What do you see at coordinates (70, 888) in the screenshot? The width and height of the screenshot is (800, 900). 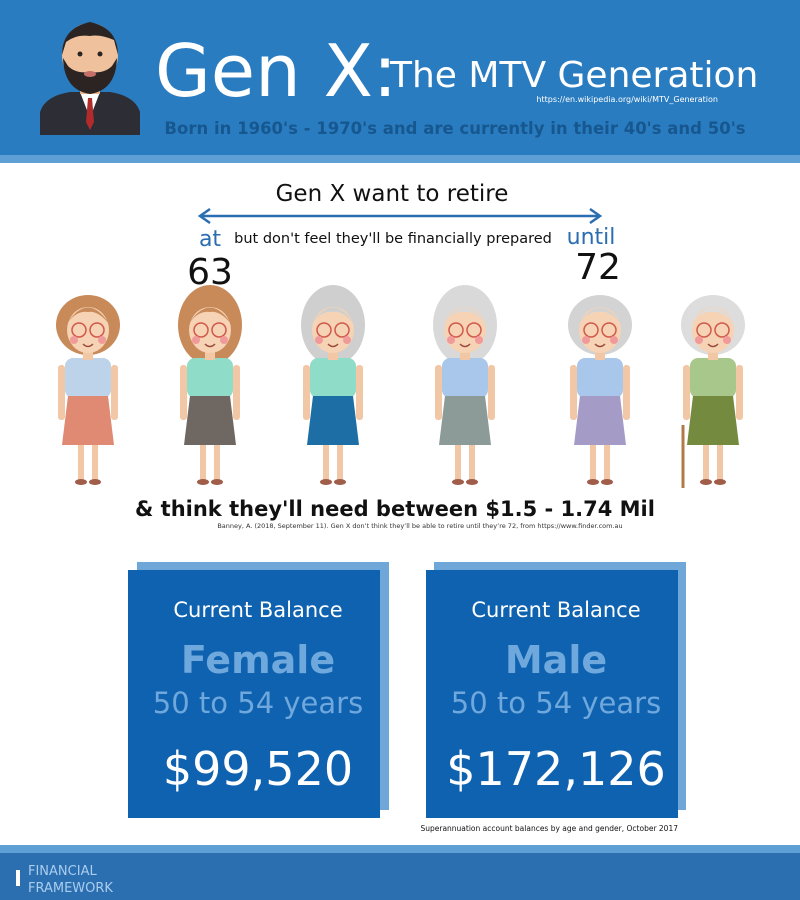 I see `brand-line: FRAMEWORK` at bounding box center [70, 888].